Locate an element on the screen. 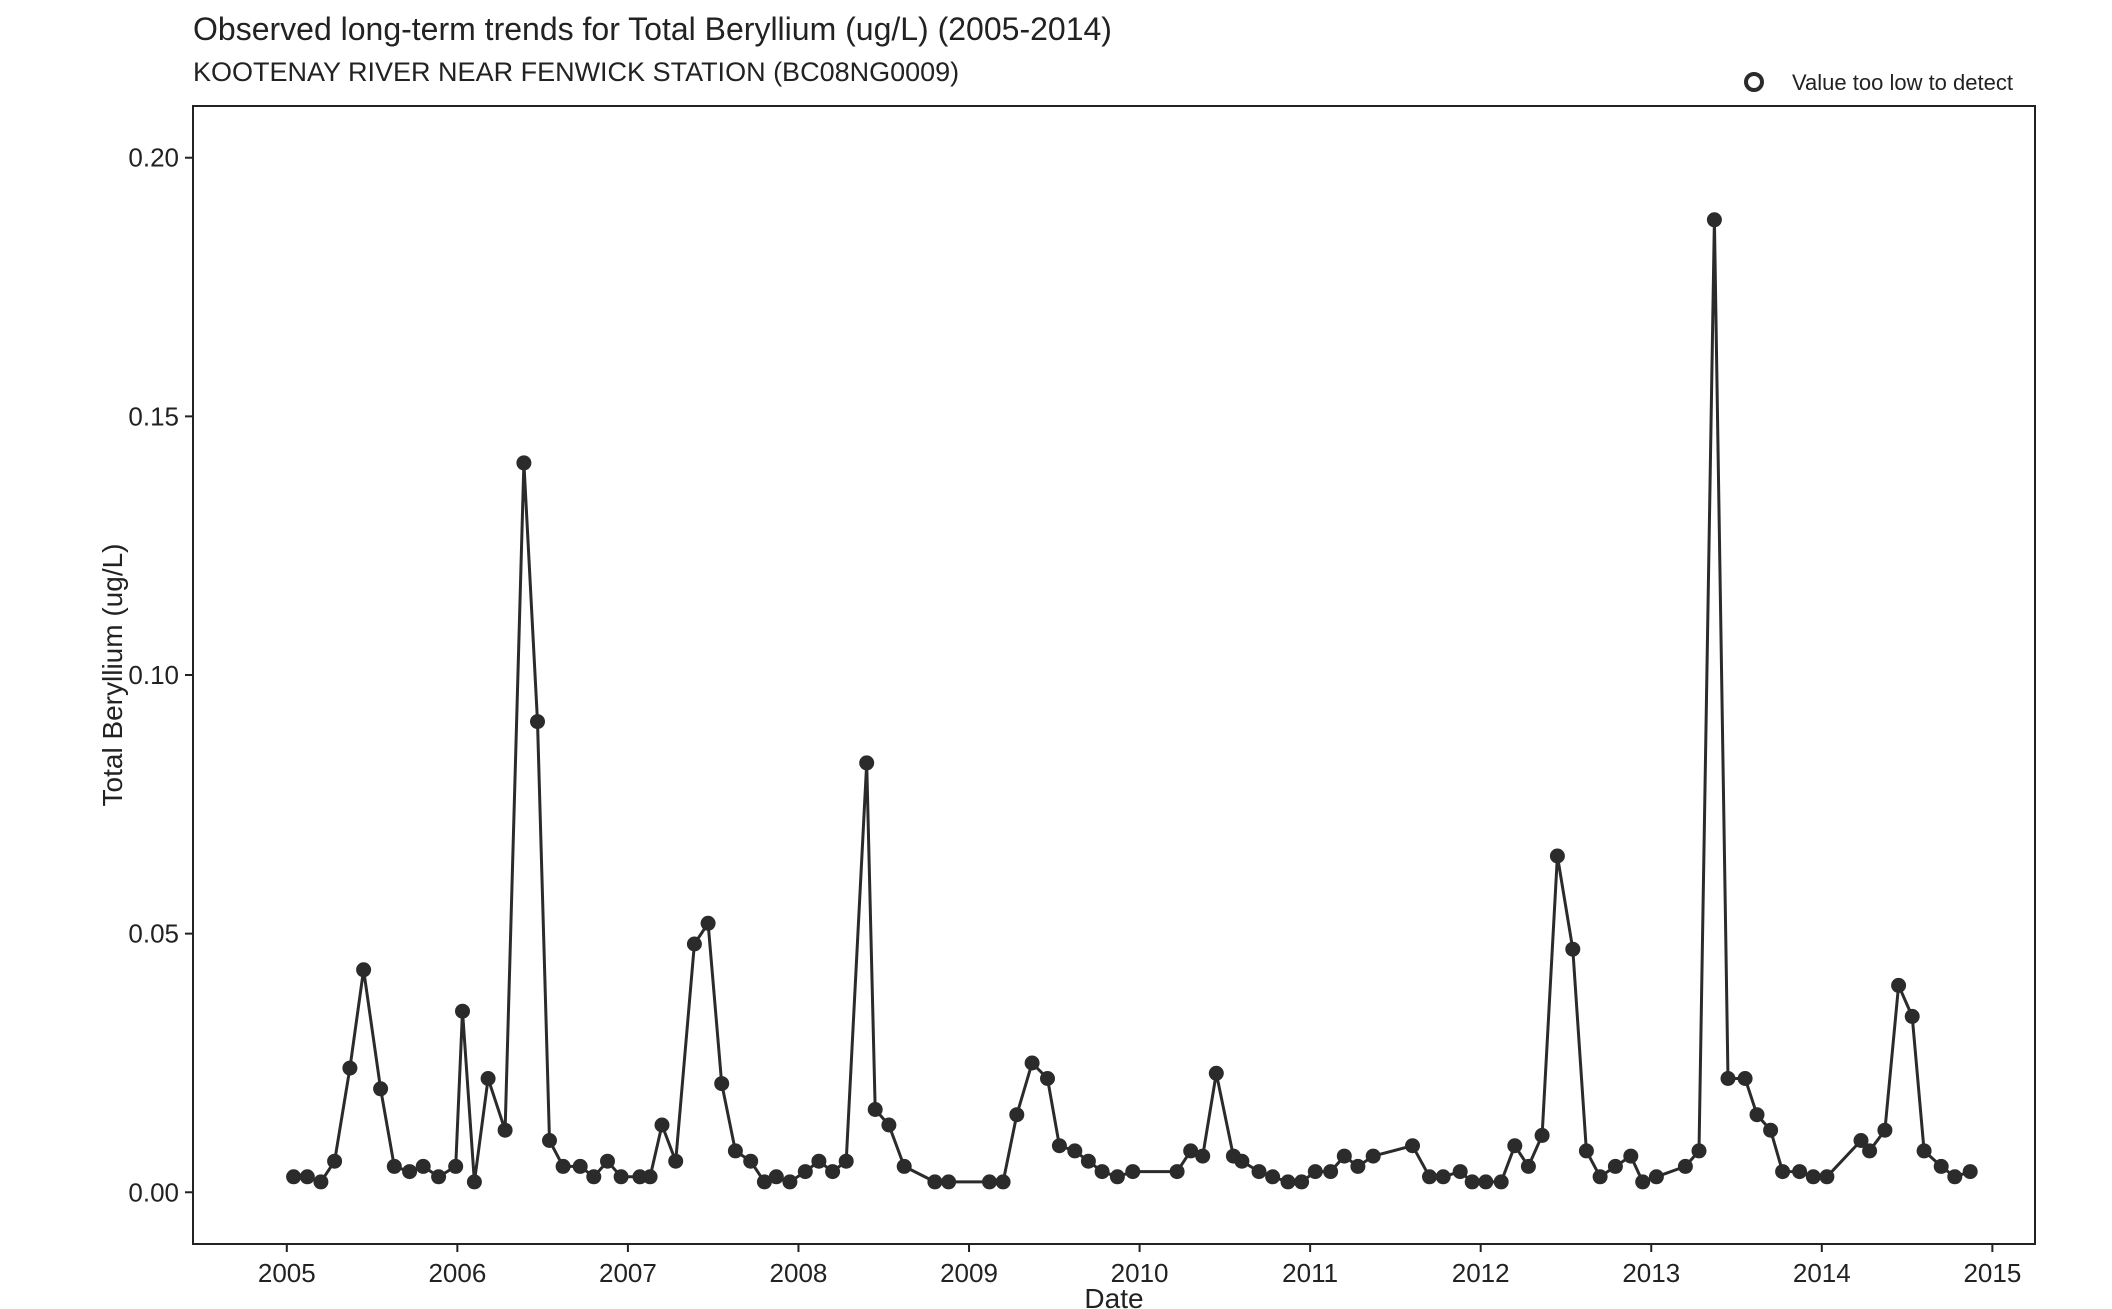 The height and width of the screenshot is (1309, 2112). legend: Value too low to detect is located at coordinates (1878, 82).